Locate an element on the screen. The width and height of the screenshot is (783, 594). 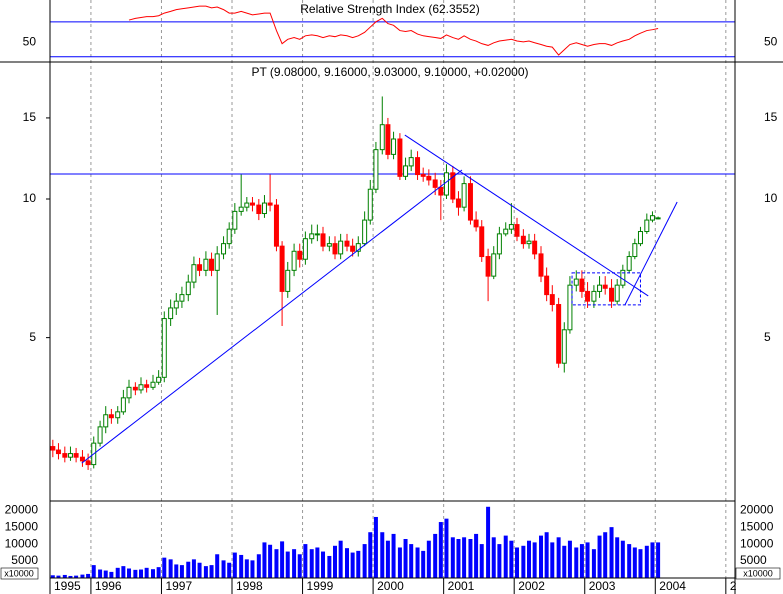
unit-box is located at coordinates (758, 573).